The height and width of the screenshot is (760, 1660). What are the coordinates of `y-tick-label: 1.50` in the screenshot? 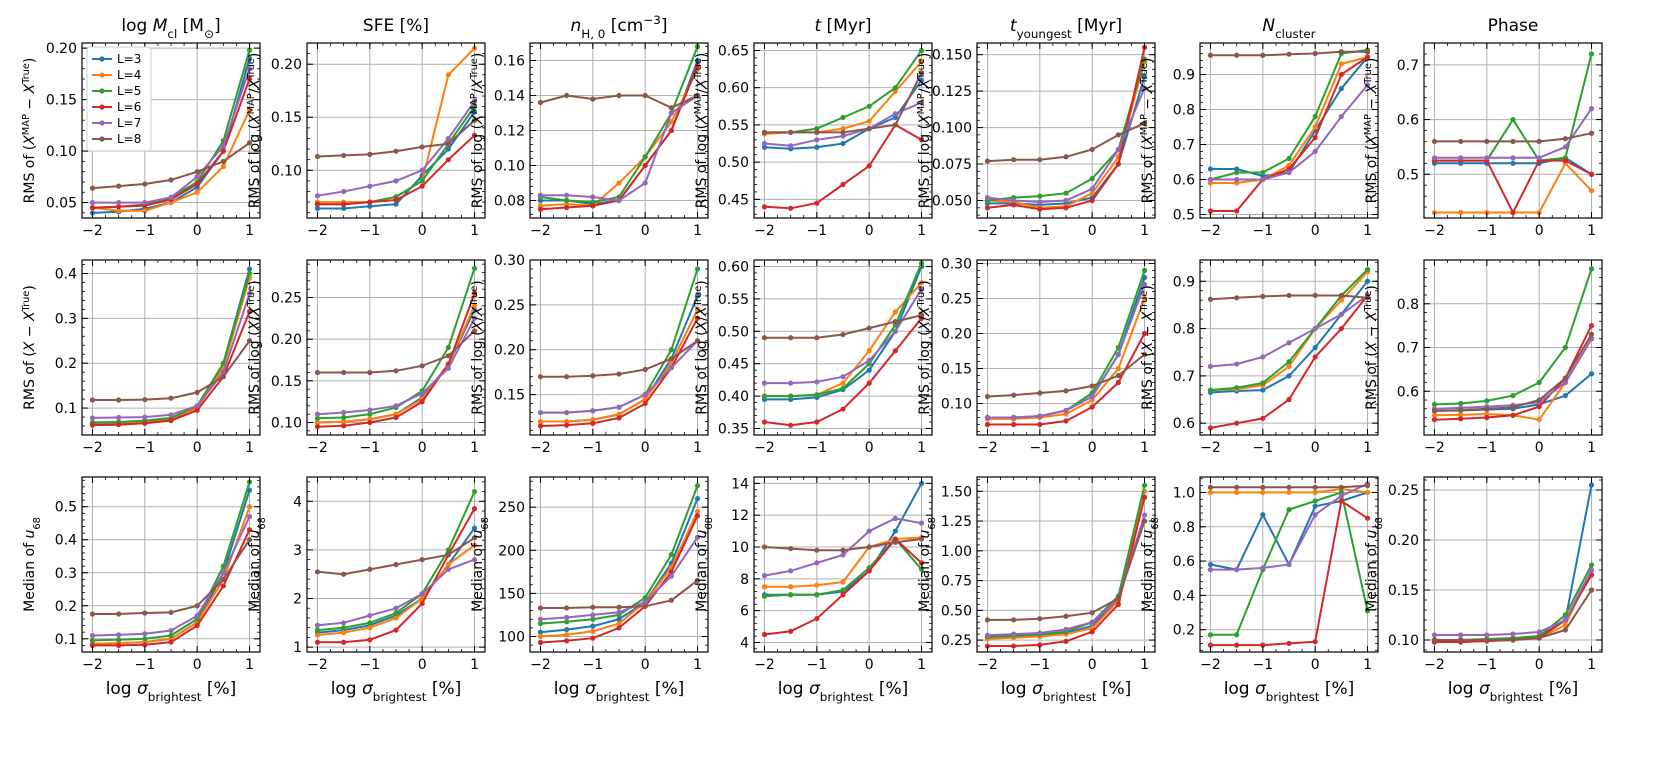 It's located at (956, 492).